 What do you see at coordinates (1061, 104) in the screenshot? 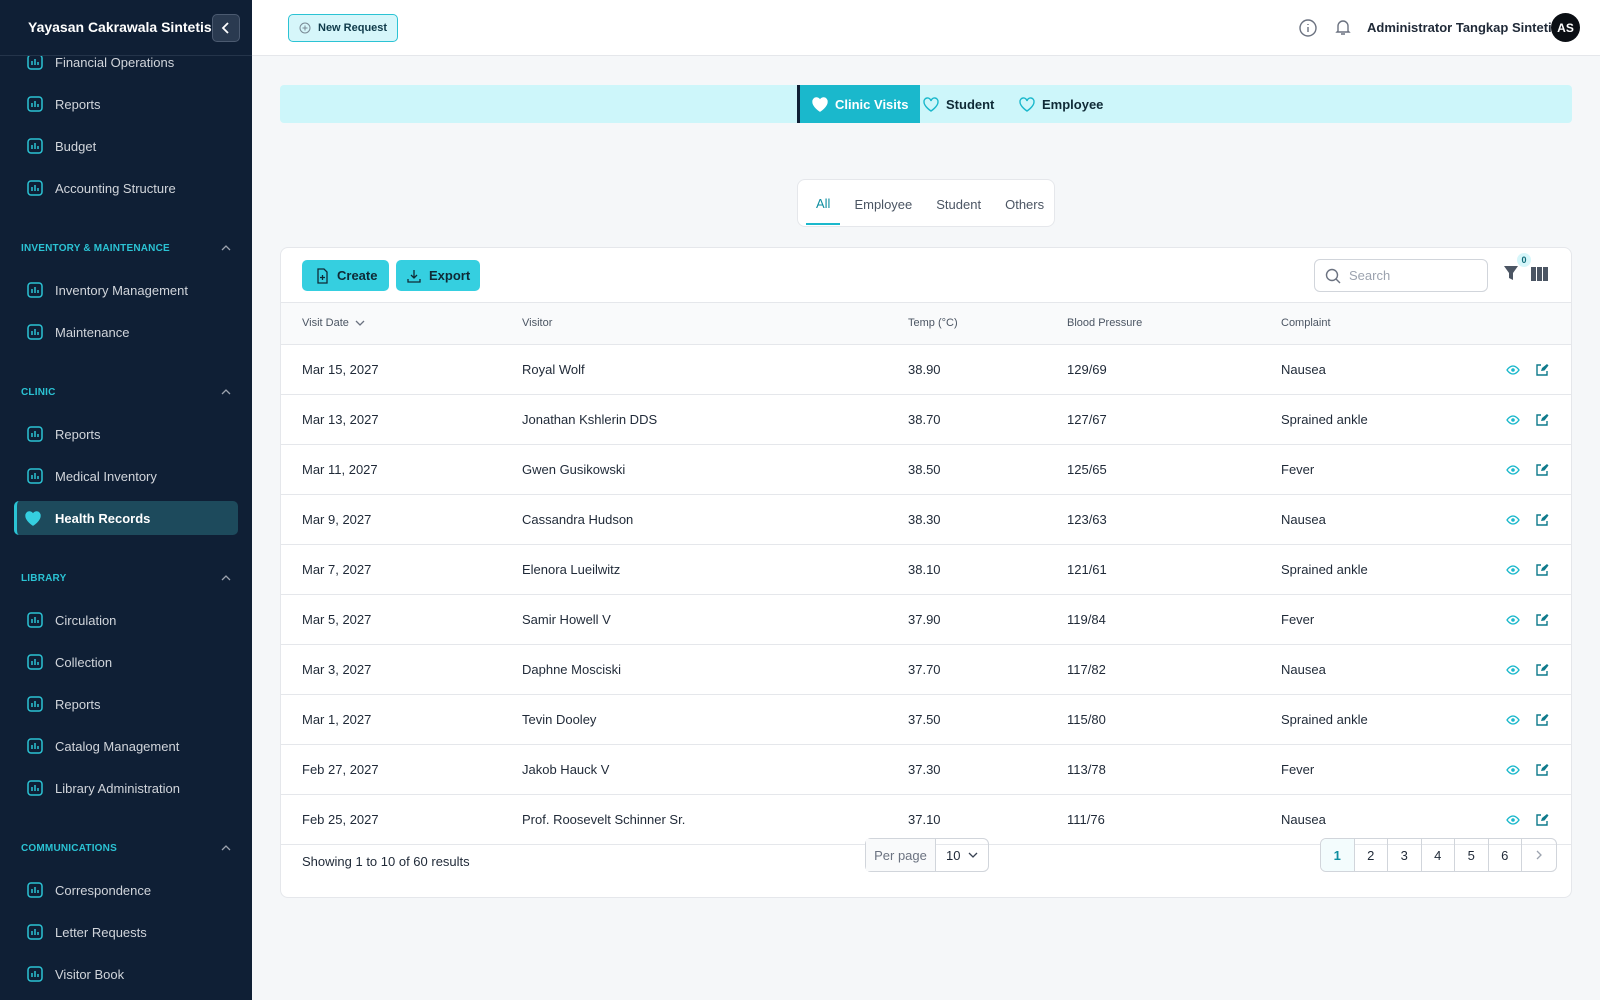
I see `tab: Employee` at bounding box center [1061, 104].